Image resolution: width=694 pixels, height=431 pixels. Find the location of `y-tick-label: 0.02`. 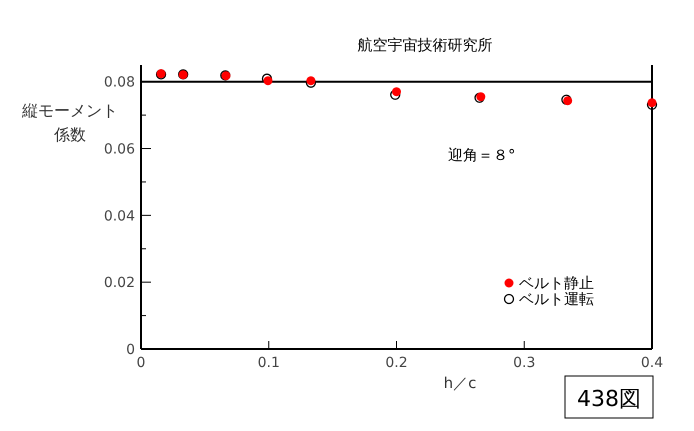

y-tick-label: 0.02 is located at coordinates (119, 283).